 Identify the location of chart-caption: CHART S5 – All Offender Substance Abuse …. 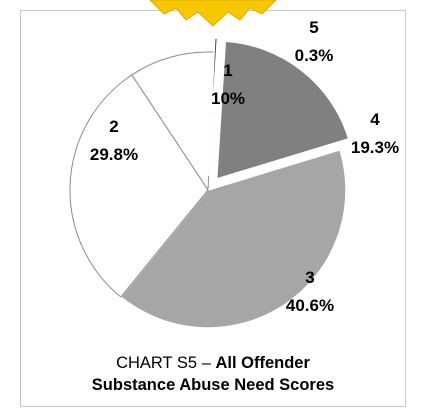
(213, 374).